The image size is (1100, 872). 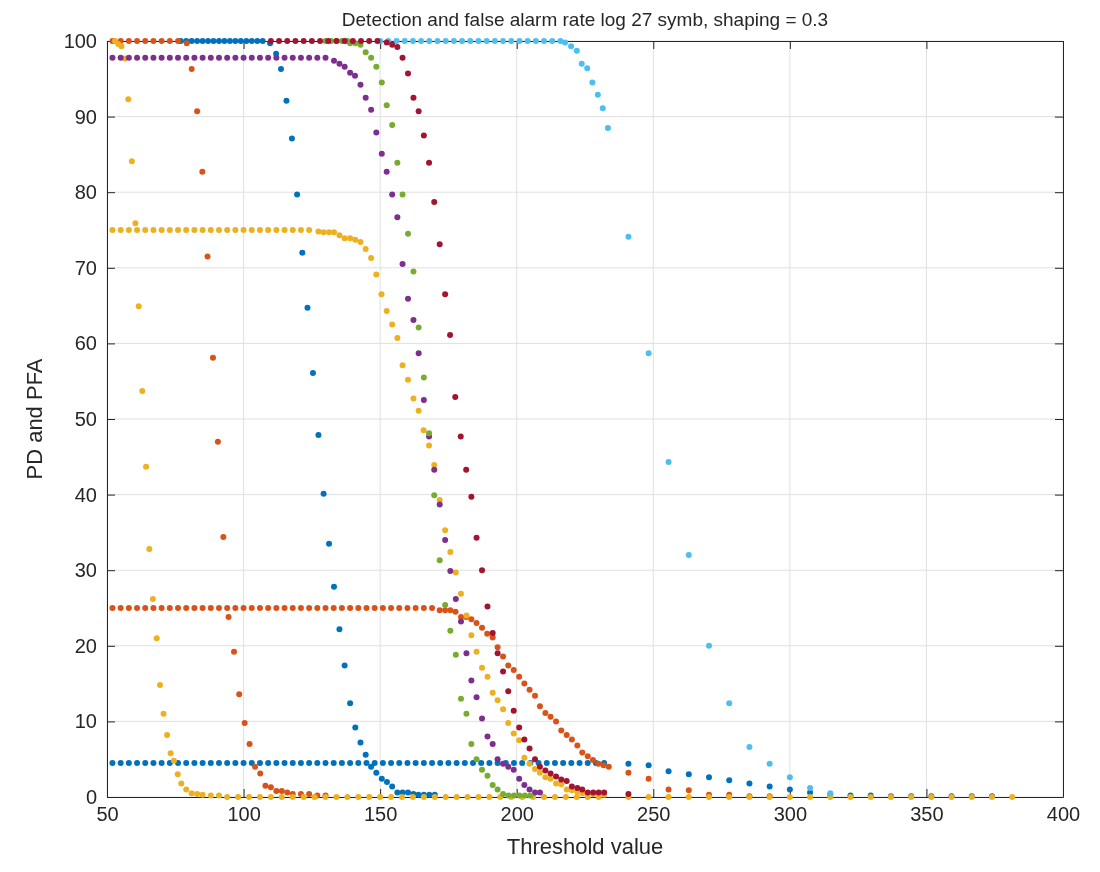 I want to click on x-tick-label: 150, so click(x=380, y=814).